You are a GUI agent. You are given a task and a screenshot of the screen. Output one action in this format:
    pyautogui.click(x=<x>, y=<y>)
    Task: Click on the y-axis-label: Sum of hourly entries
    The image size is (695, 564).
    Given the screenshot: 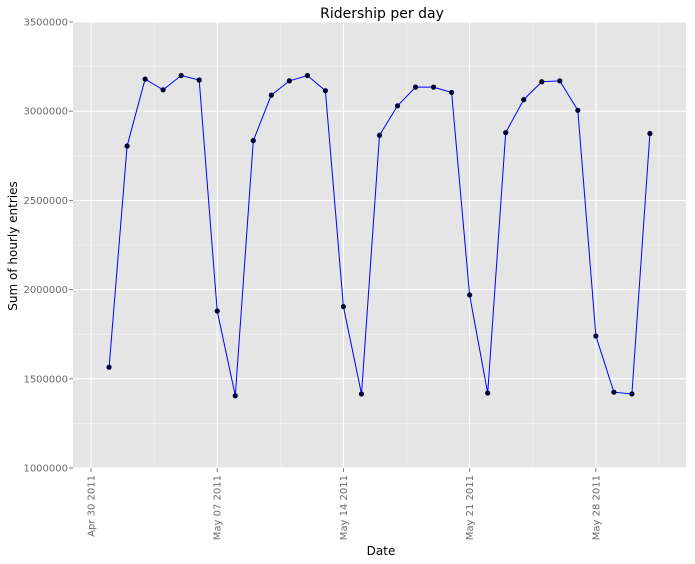 What is the action you would take?
    pyautogui.click(x=13, y=245)
    